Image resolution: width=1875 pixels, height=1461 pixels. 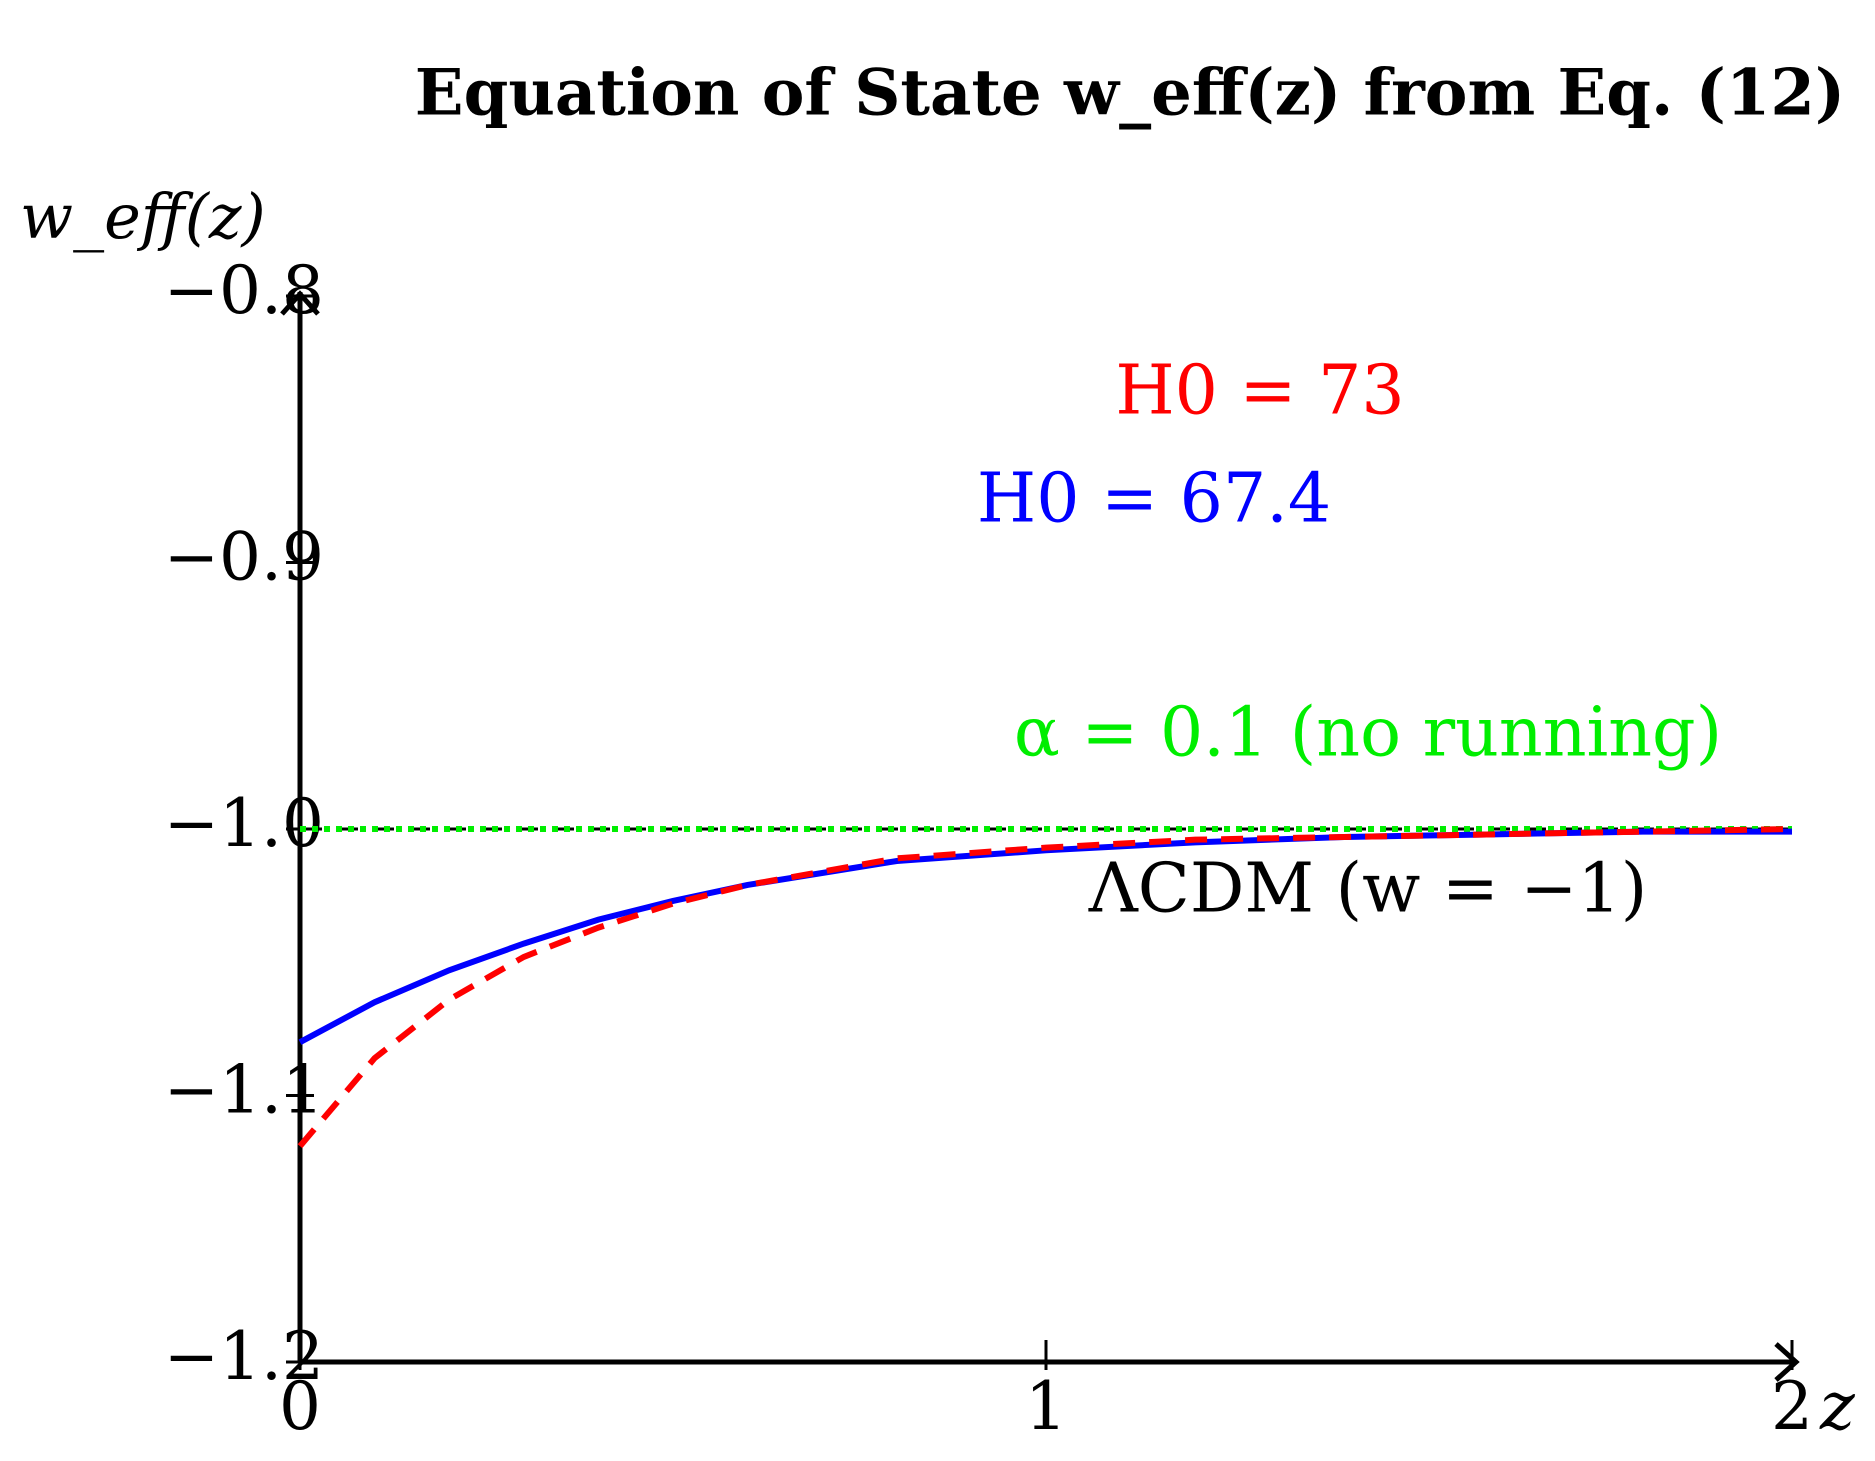 I want to click on series-label: H0 = 67.4, so click(x=1154, y=499).